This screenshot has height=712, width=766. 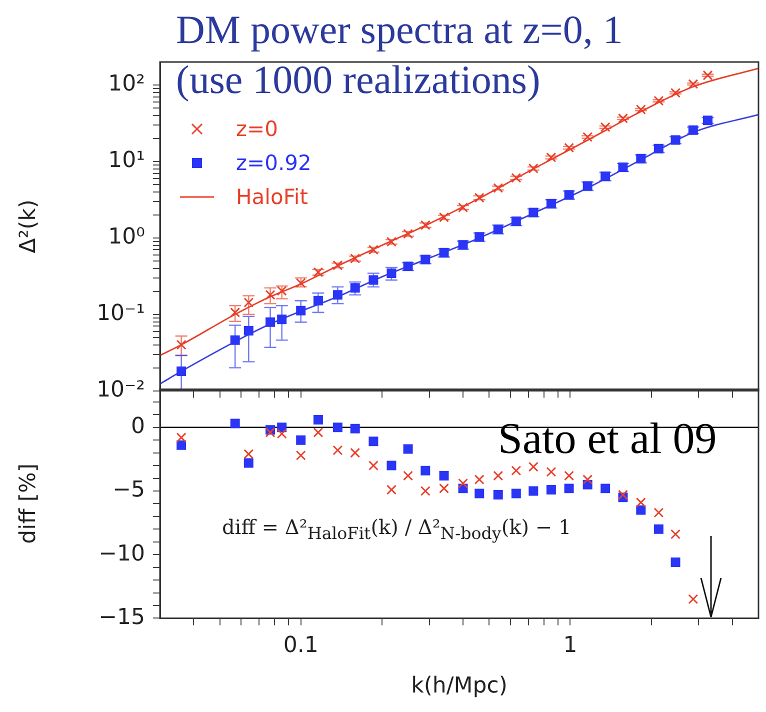 What do you see at coordinates (397, 529) in the screenshot?
I see `annotation: diff = Δ²$_{HaloFit}$(k) / Δ²$_{N-body}$(k) − 1` at bounding box center [397, 529].